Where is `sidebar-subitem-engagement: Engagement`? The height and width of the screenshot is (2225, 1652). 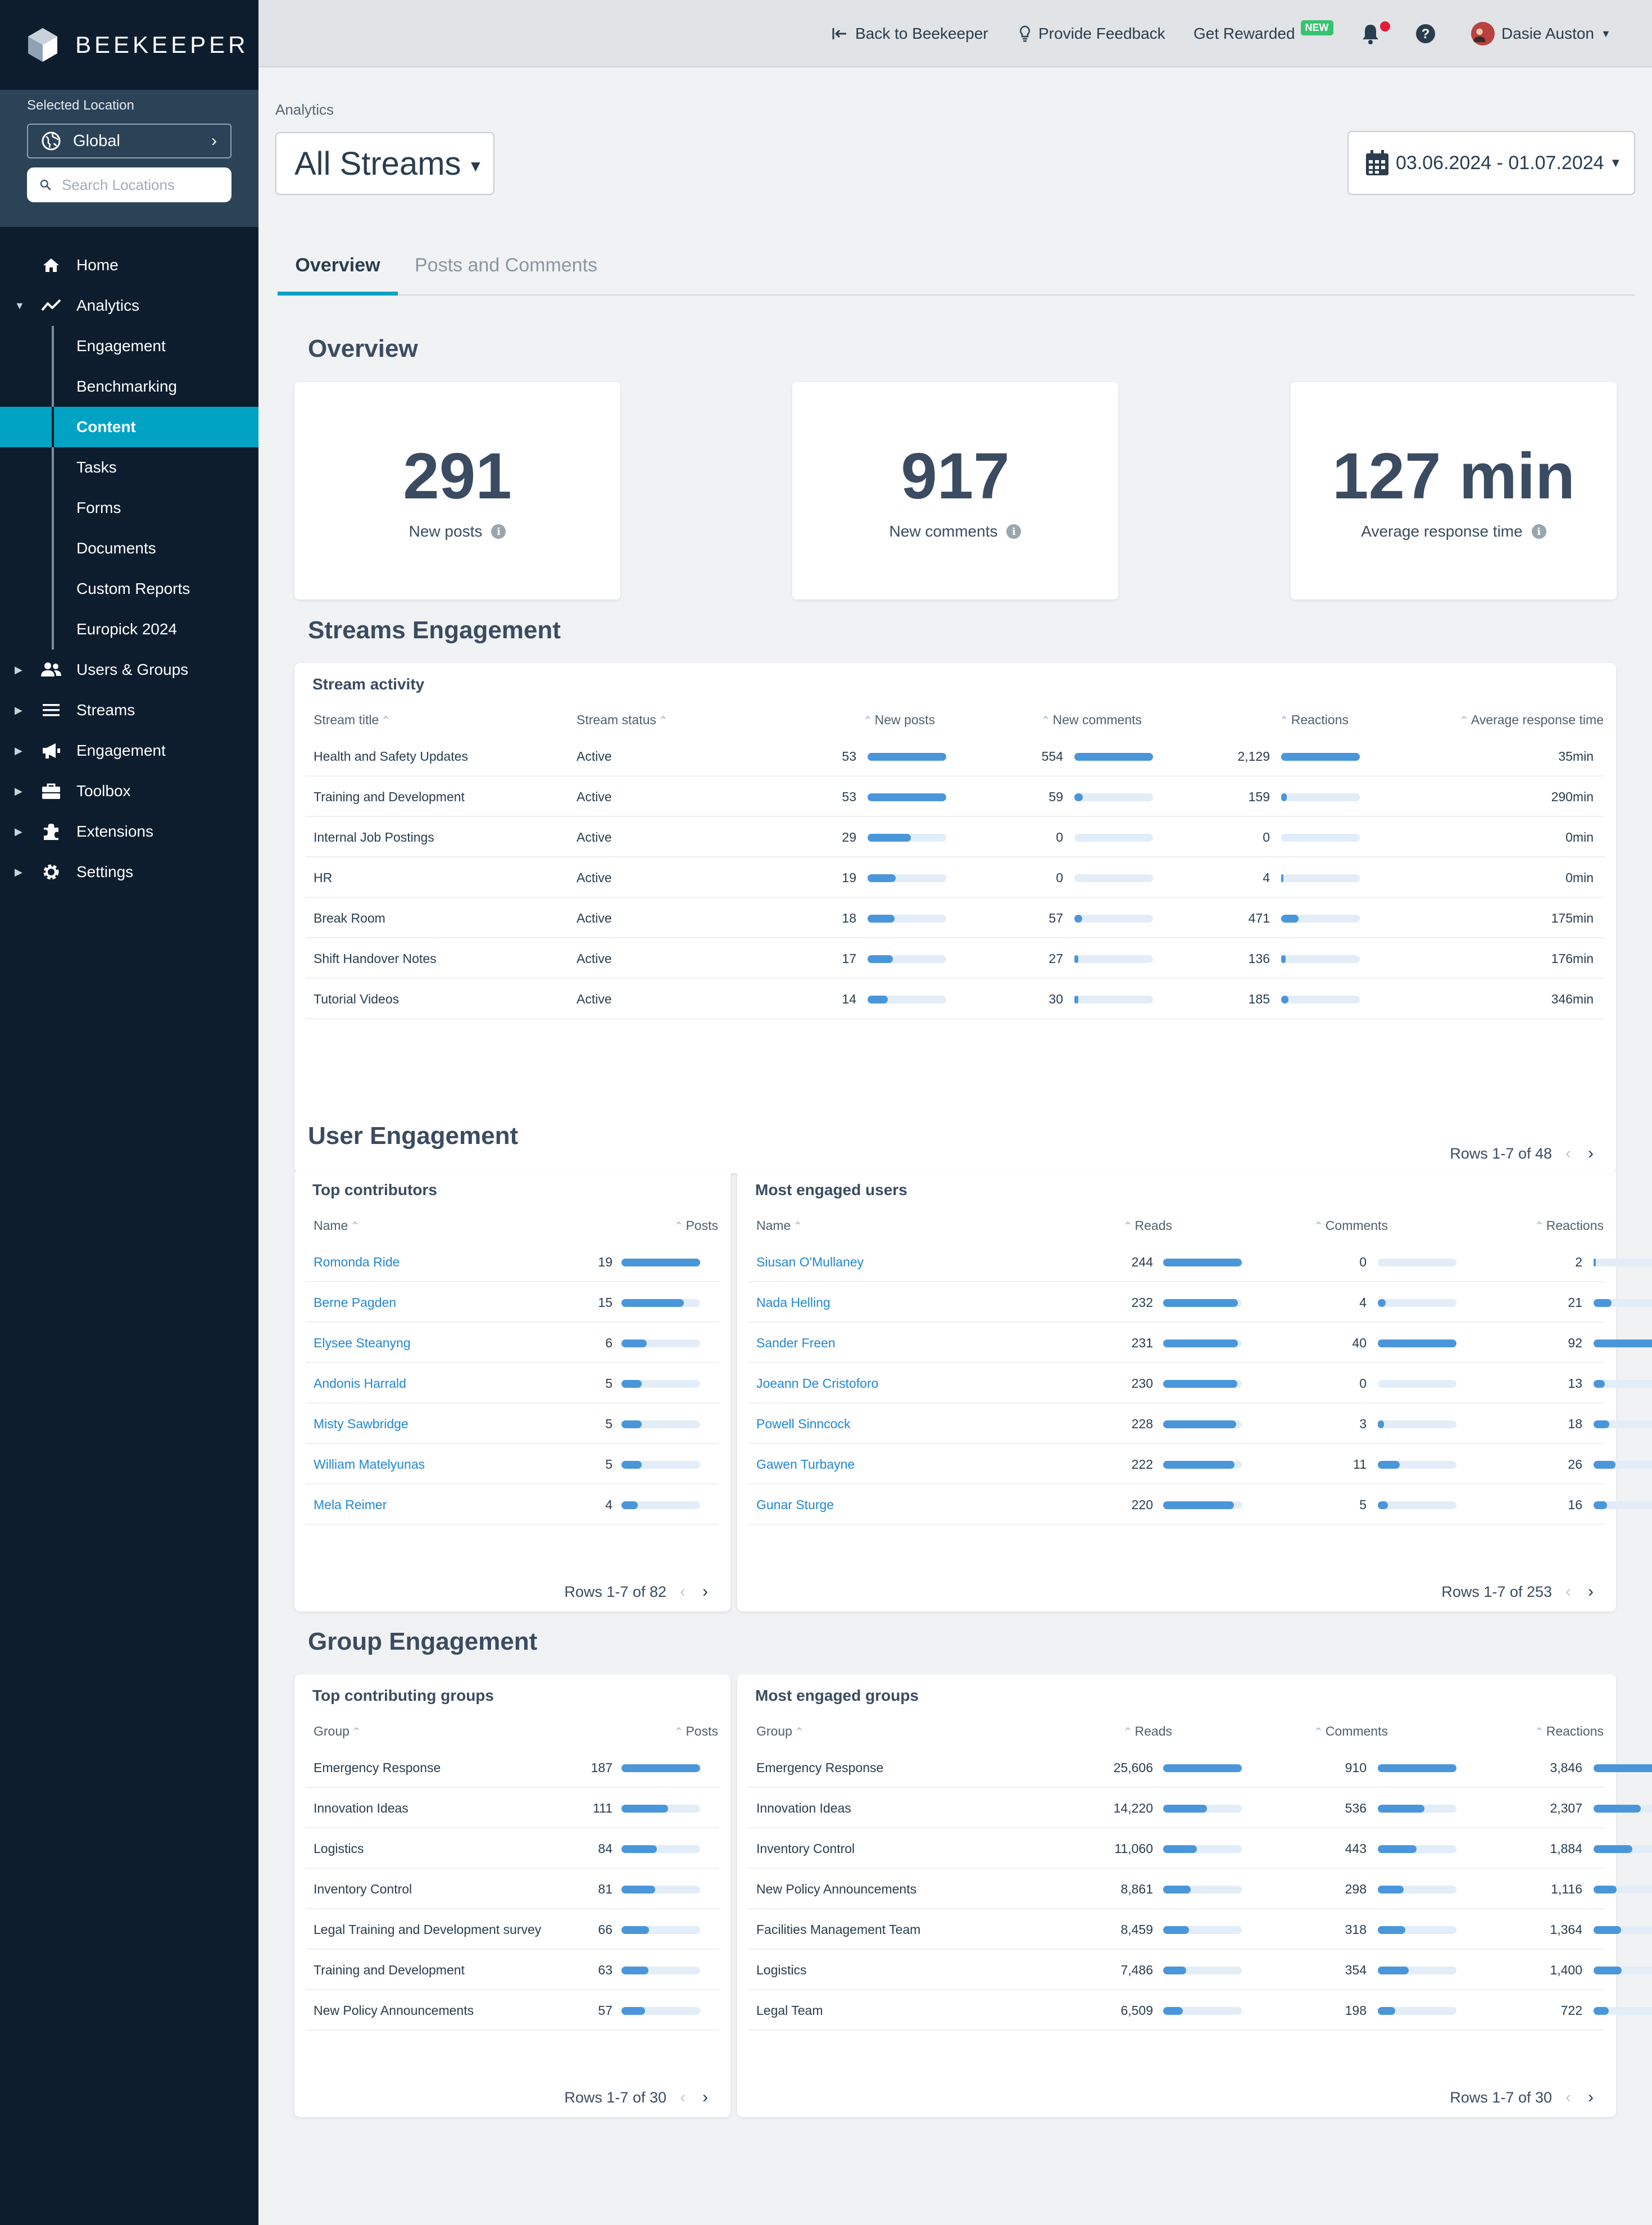
sidebar-subitem-engagement: Engagement is located at coordinates (129, 346).